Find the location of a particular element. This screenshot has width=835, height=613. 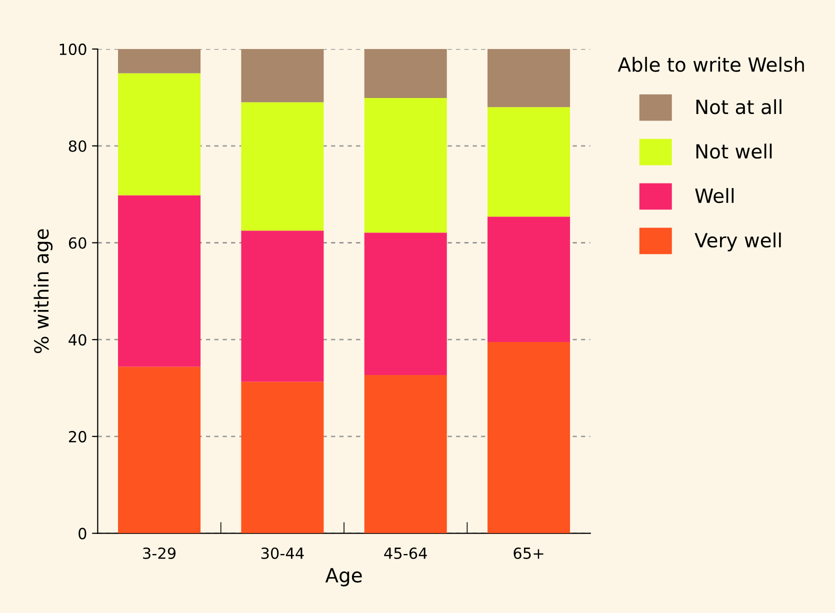

y-tick-label: 40 is located at coordinates (77, 340).